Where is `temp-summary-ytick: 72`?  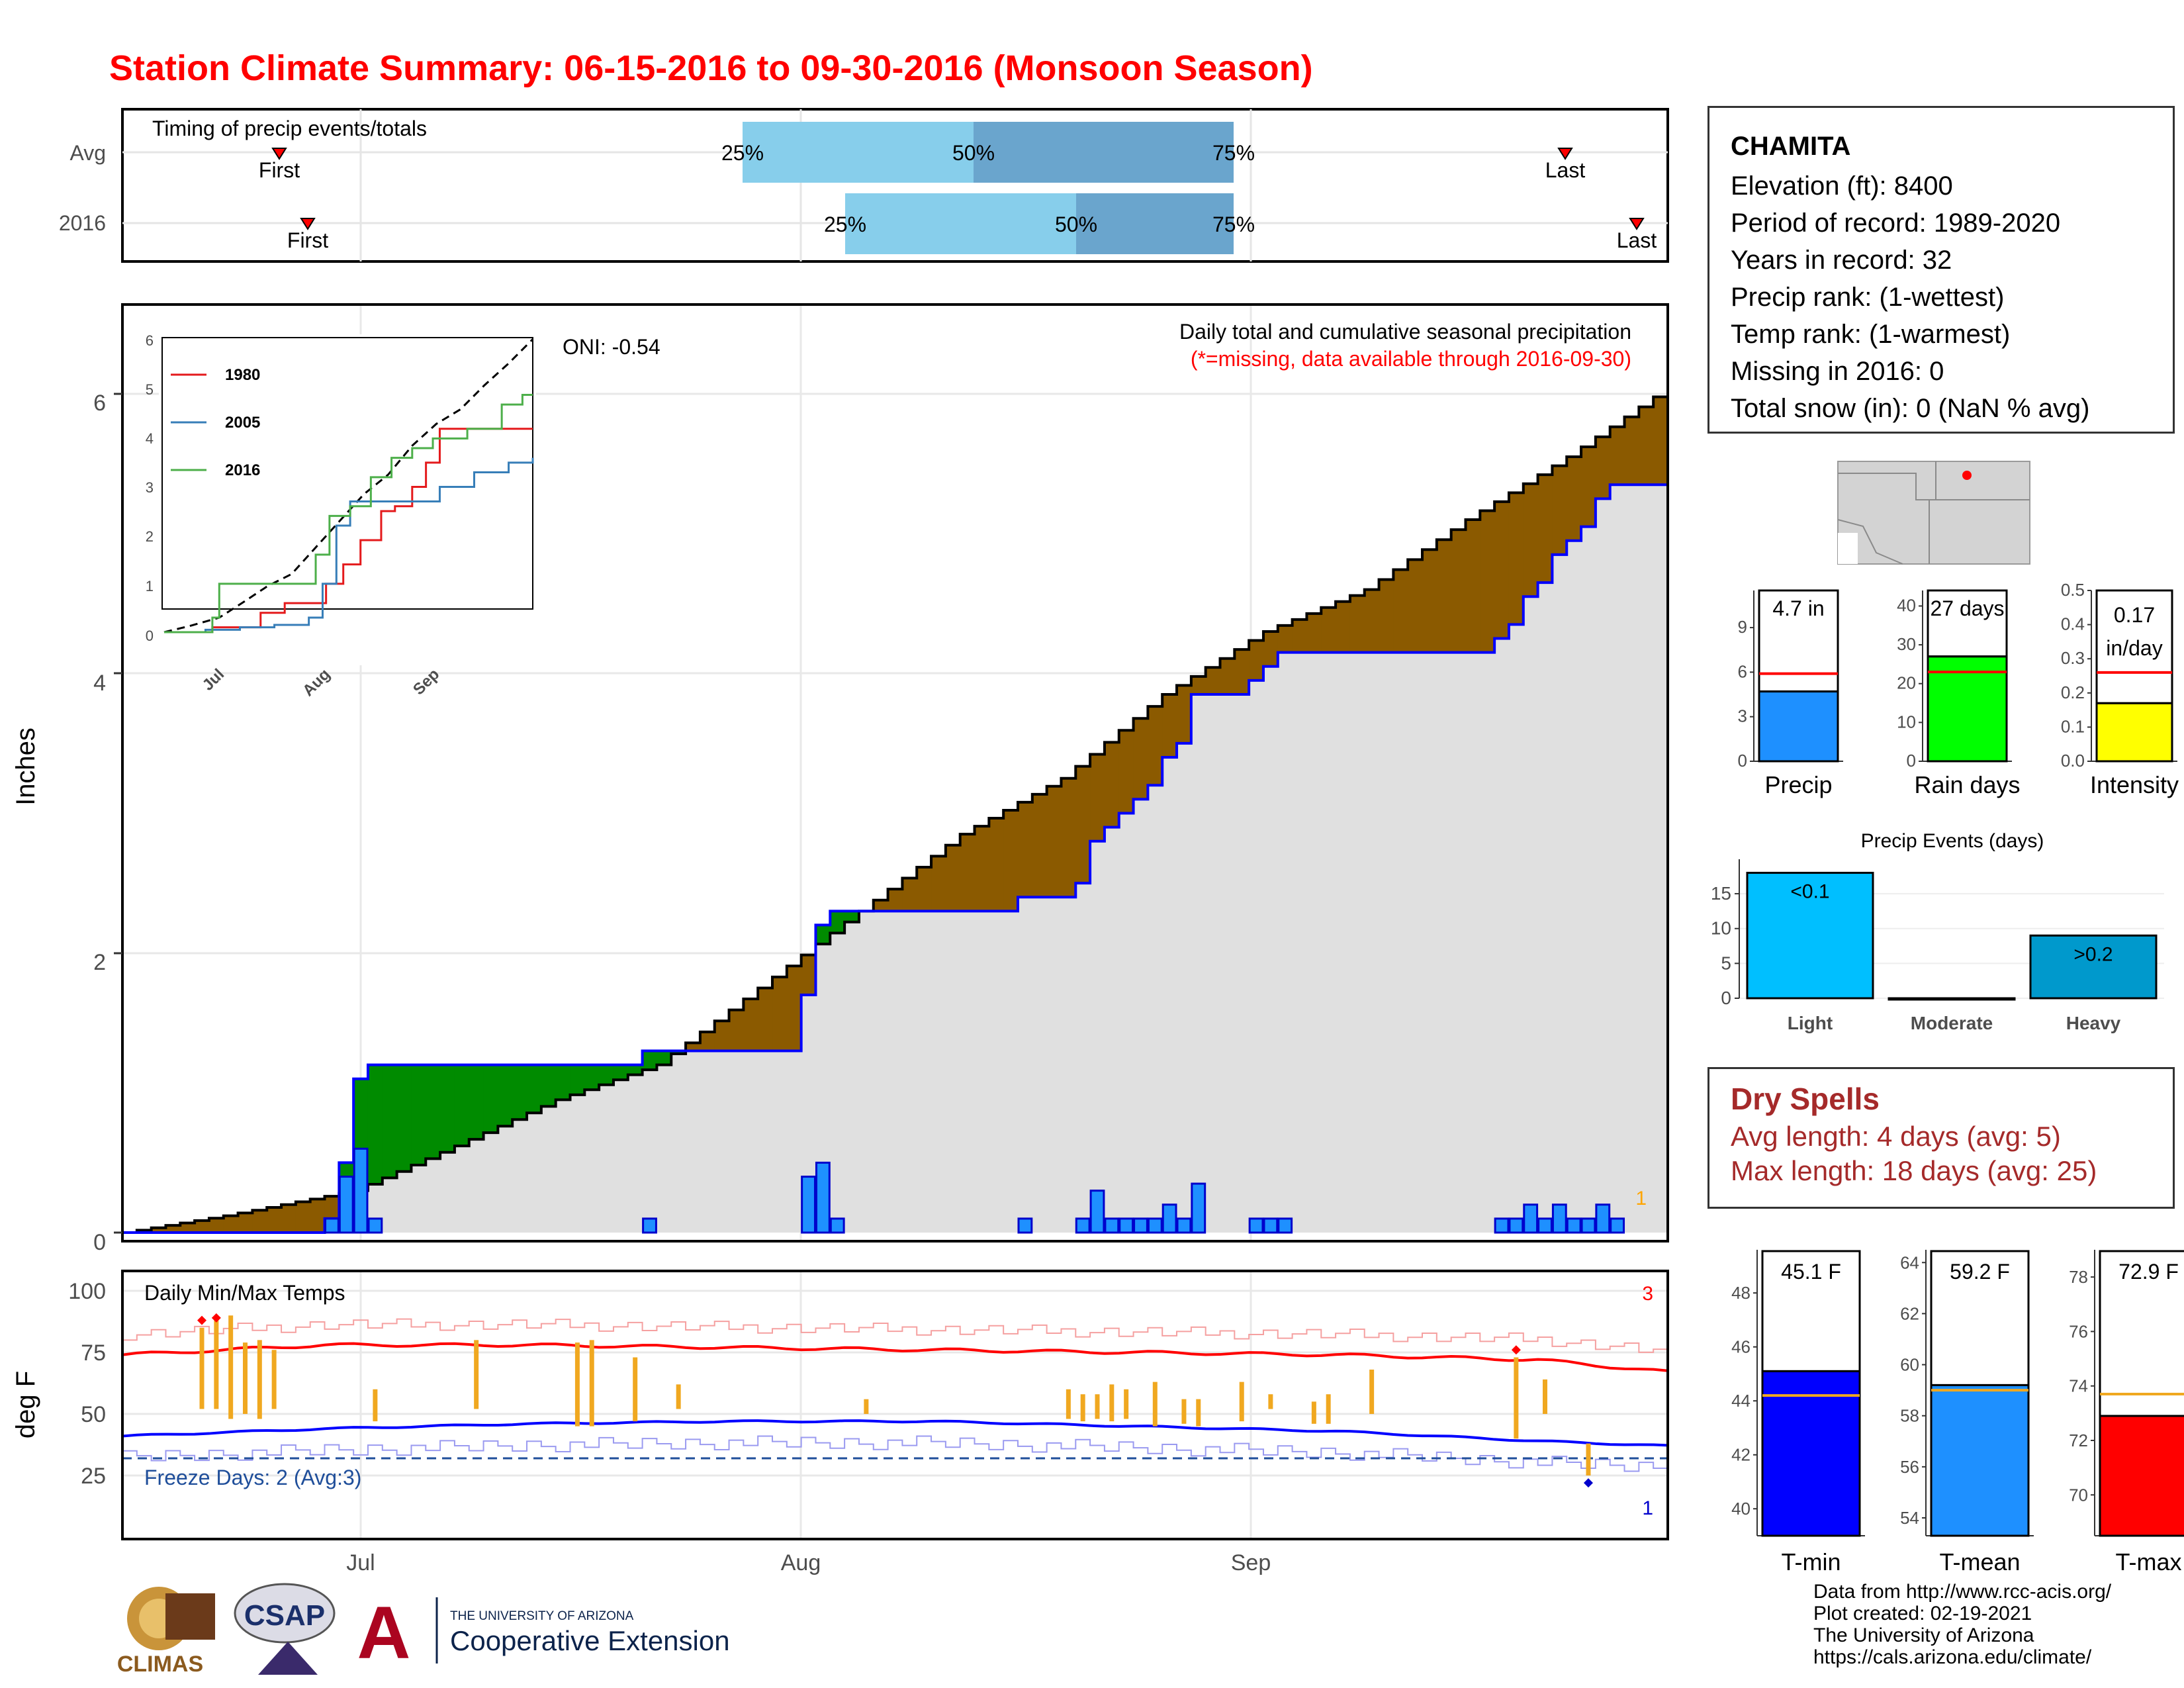
temp-summary-ytick: 72 is located at coordinates (2078, 1440).